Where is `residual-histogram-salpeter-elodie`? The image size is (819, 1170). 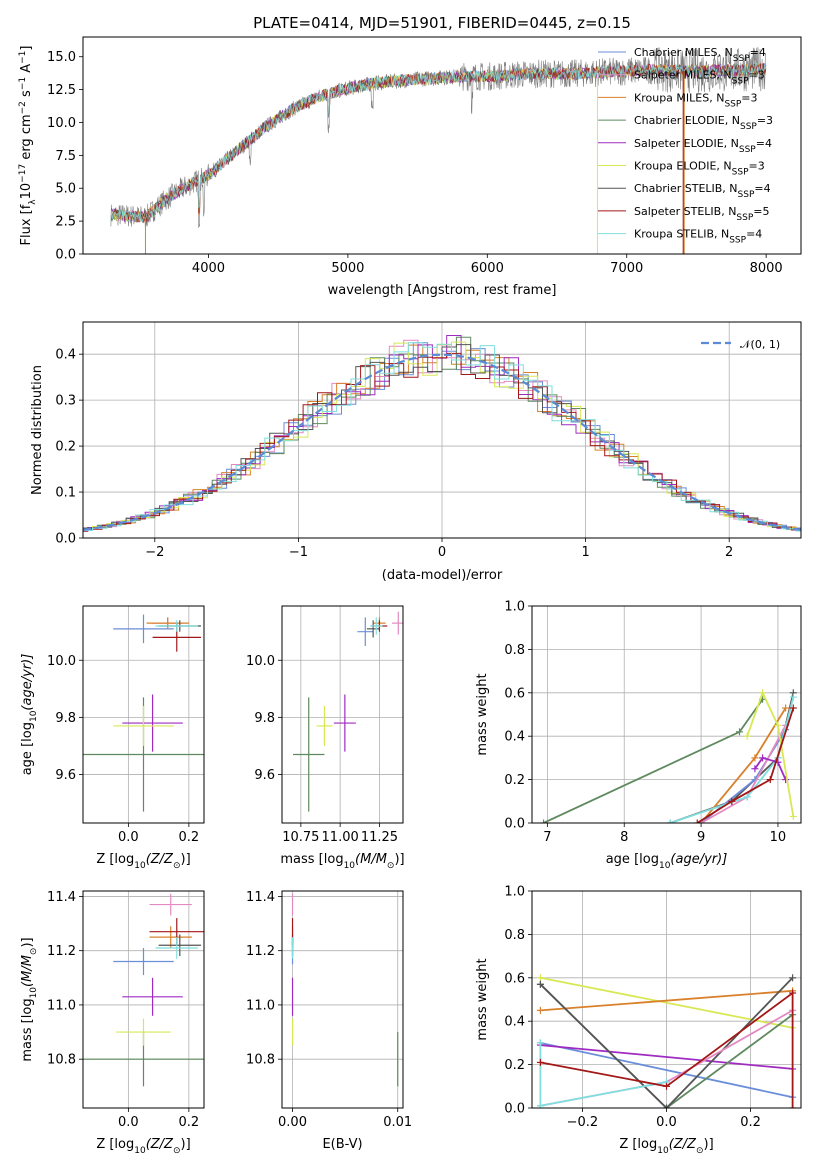
residual-histogram-salpeter-elodie is located at coordinates (442, 433).